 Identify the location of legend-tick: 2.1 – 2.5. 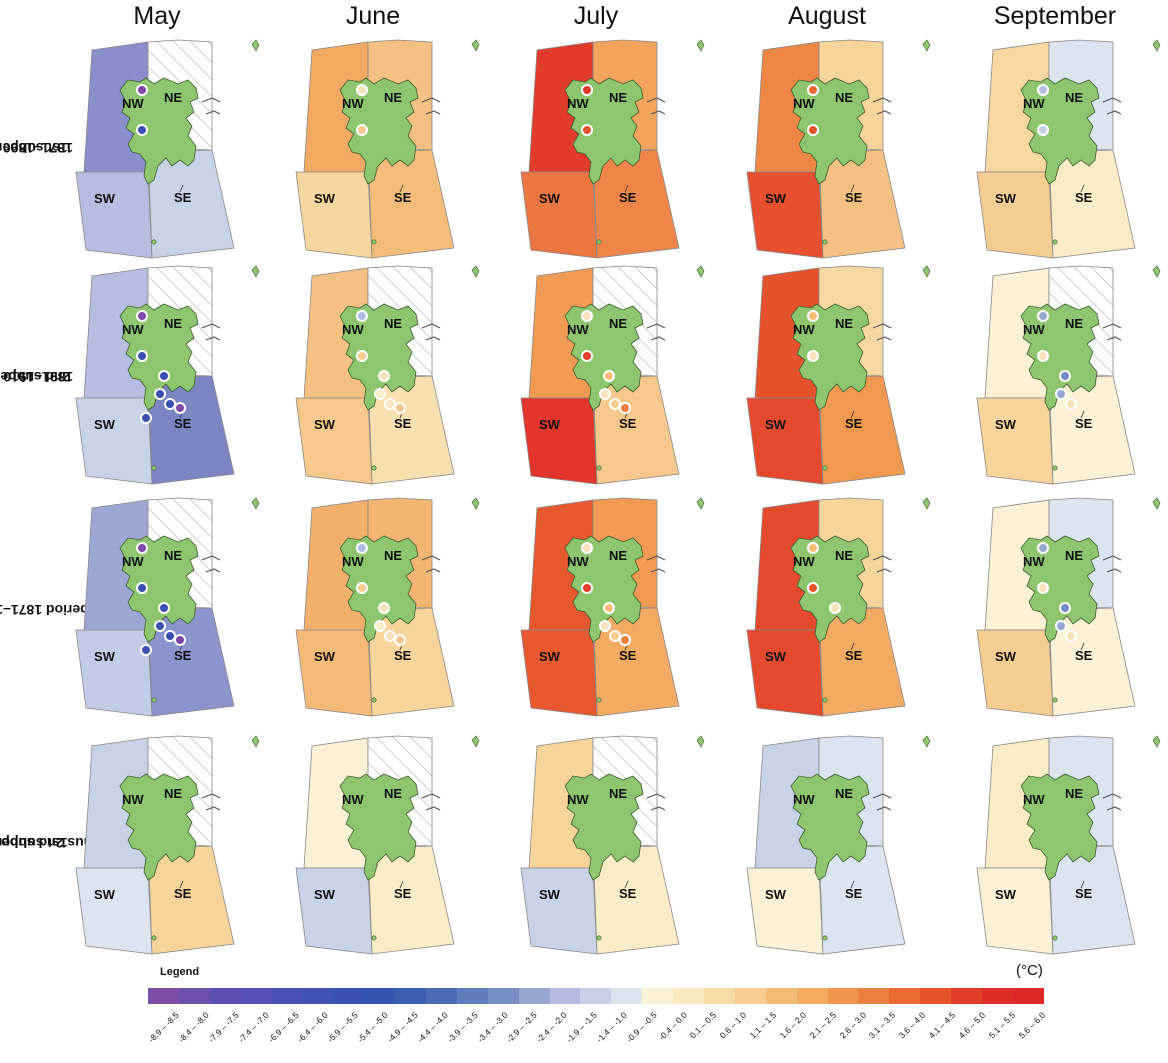
(821, 1033).